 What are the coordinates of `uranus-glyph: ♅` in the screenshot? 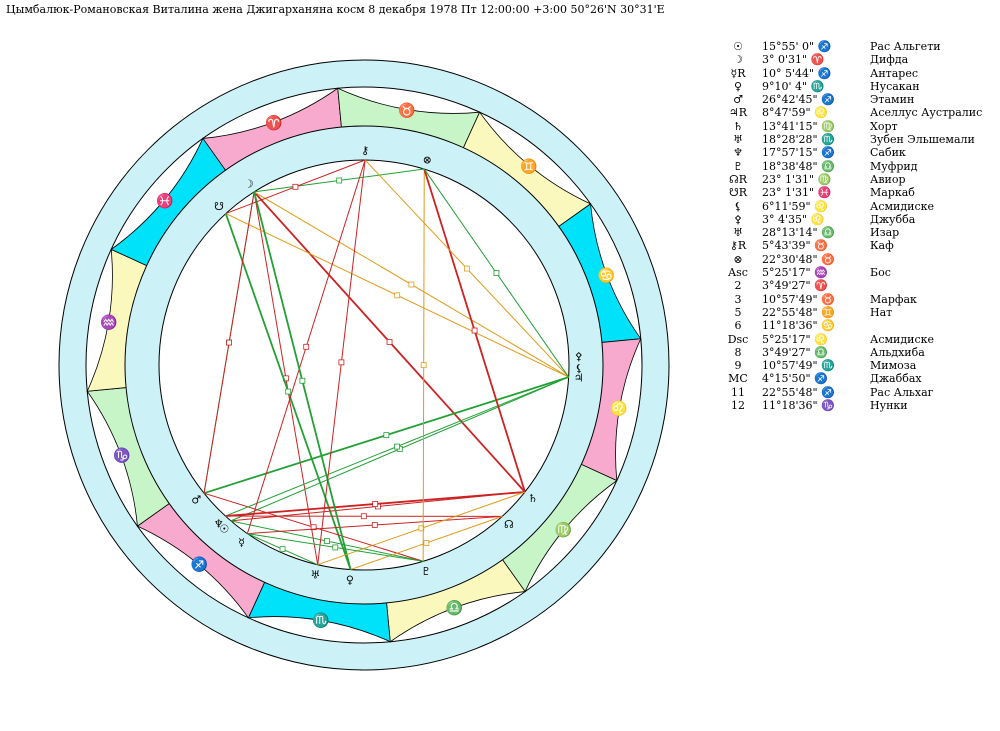 It's located at (316, 574).